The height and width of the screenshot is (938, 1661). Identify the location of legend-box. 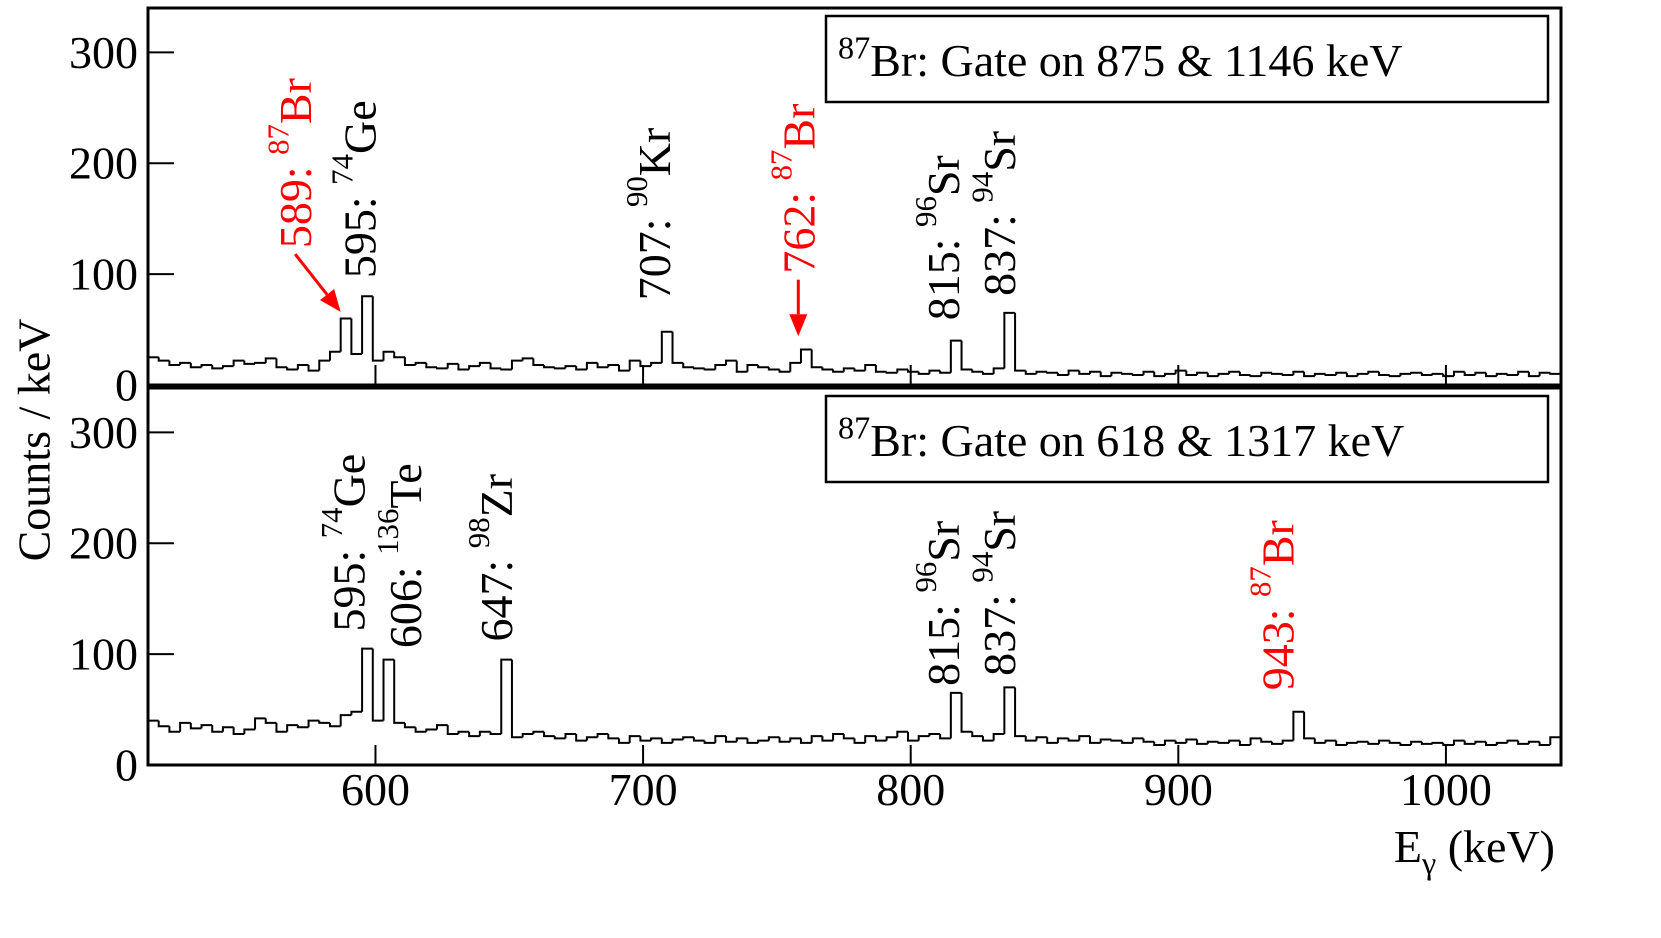
(1187, 59).